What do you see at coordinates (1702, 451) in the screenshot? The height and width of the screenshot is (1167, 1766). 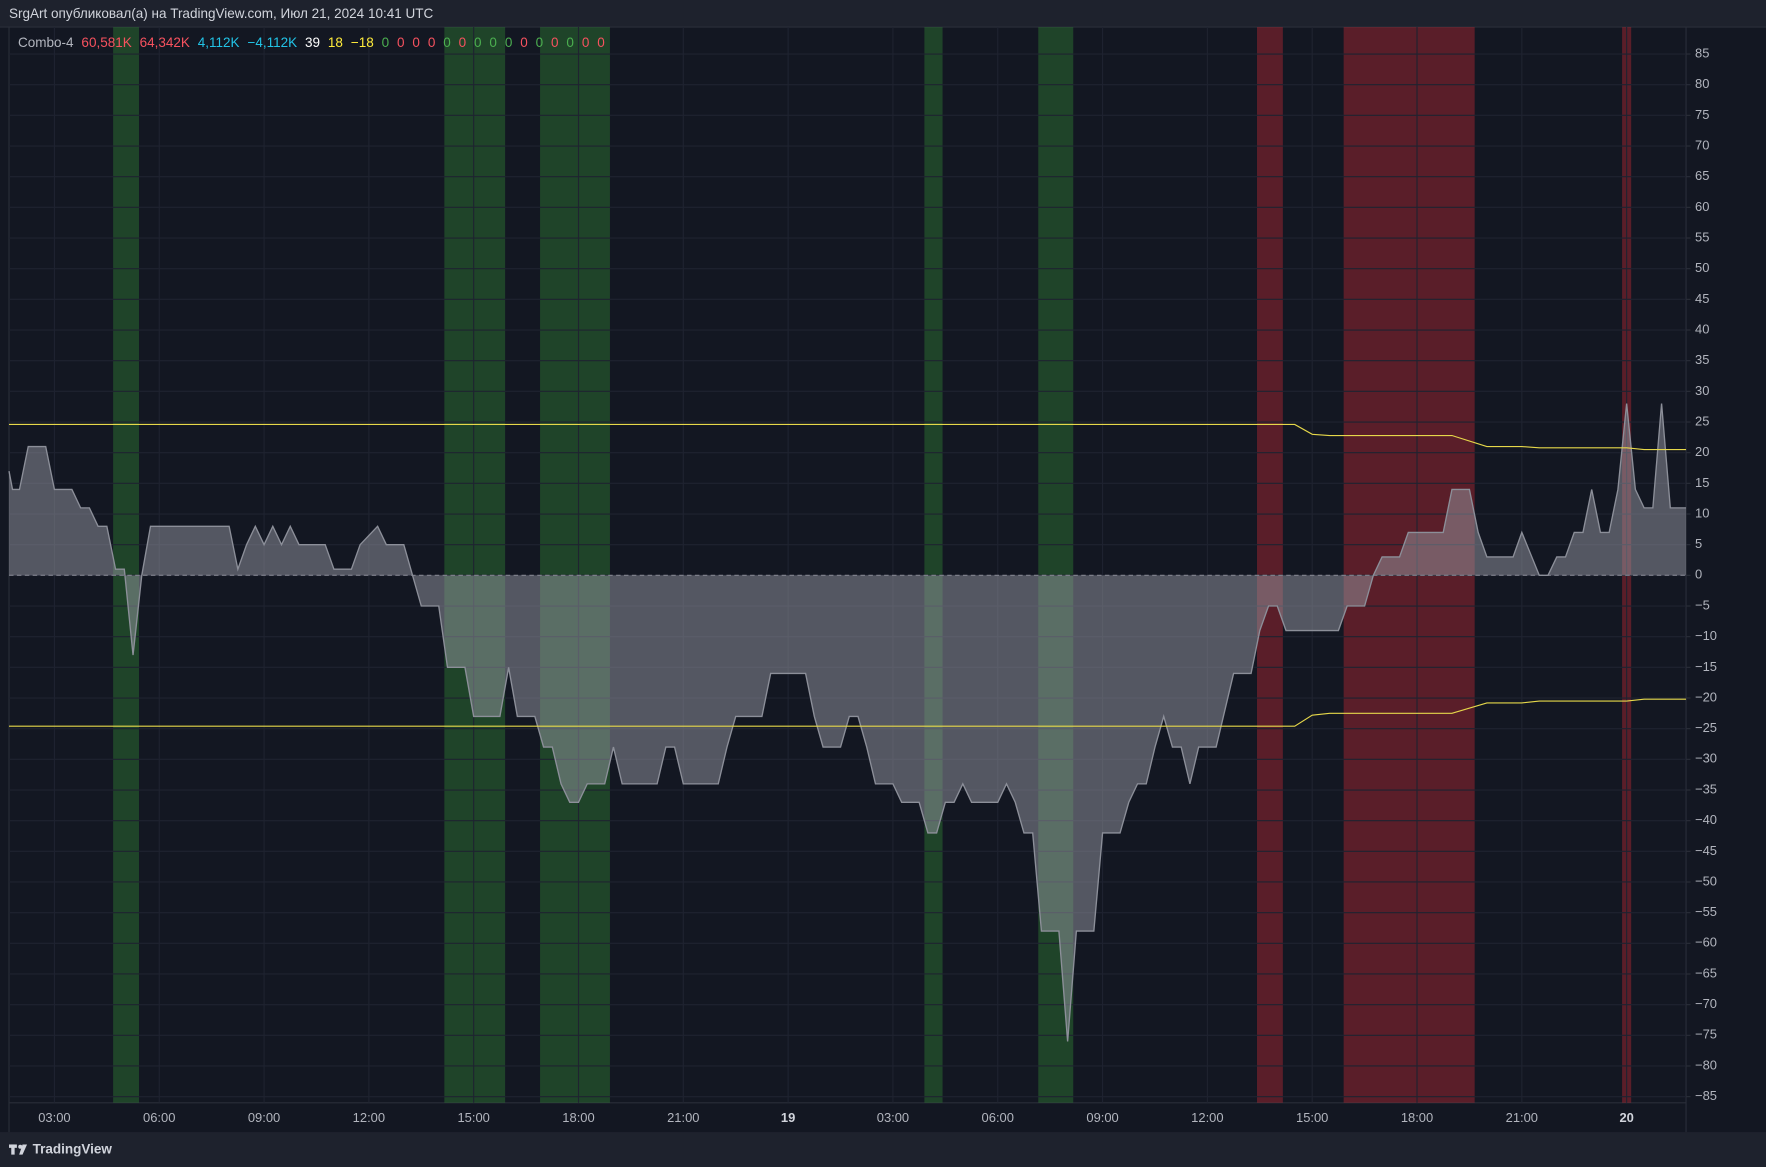 I see `y-tick-label: 20` at bounding box center [1702, 451].